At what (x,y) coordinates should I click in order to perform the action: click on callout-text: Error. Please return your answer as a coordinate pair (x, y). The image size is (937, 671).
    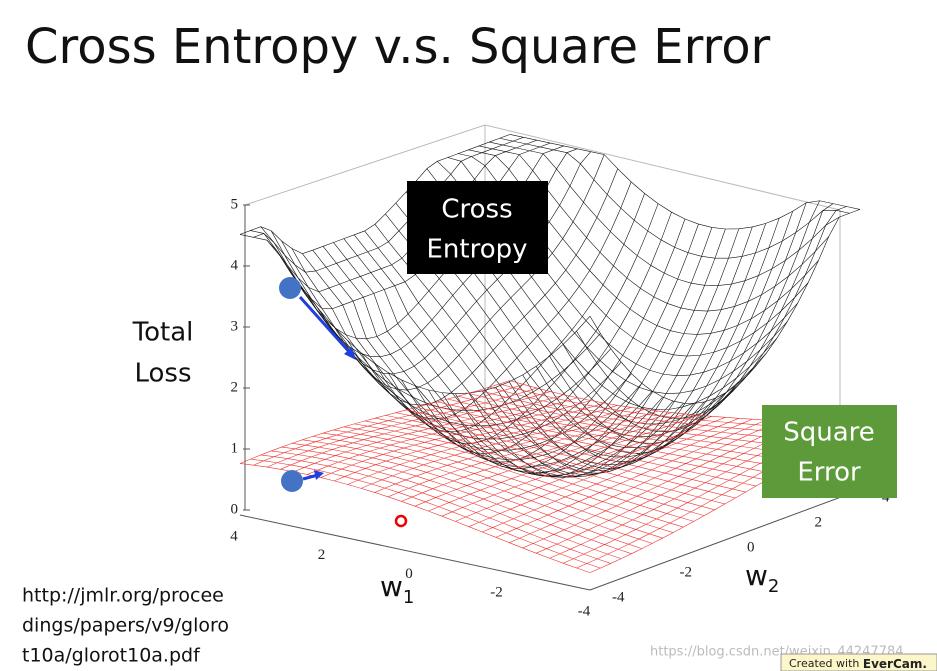
    Looking at the image, I should click on (829, 473).